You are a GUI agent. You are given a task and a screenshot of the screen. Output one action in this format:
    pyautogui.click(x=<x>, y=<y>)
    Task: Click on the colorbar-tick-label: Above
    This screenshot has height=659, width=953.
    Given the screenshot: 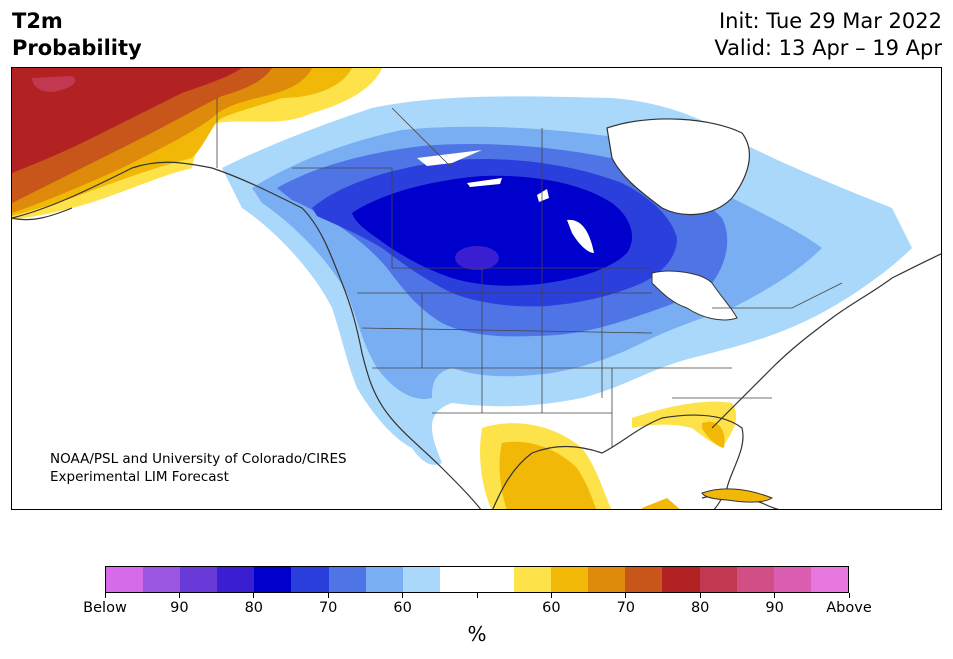 What is the action you would take?
    pyautogui.click(x=849, y=608)
    